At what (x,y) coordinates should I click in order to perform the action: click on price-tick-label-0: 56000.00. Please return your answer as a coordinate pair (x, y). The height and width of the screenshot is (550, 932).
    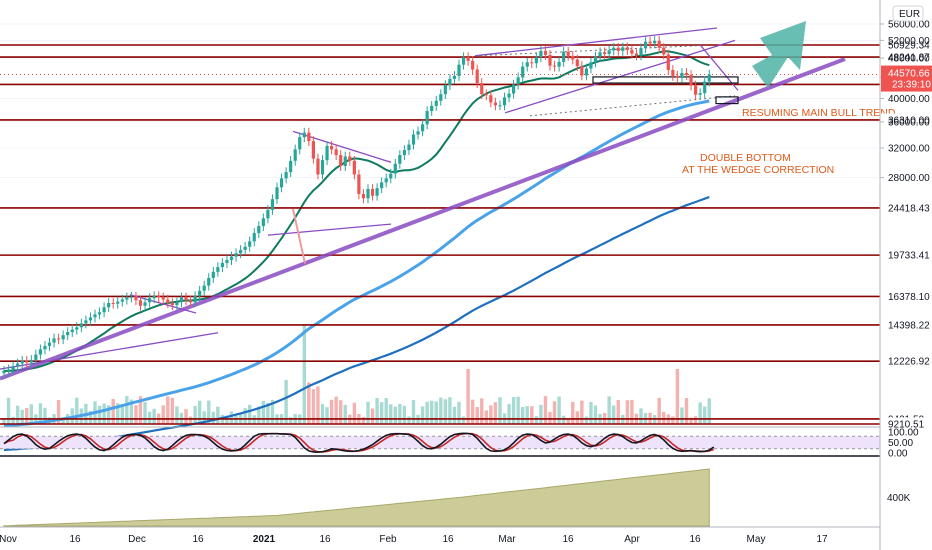
    Looking at the image, I should click on (909, 24).